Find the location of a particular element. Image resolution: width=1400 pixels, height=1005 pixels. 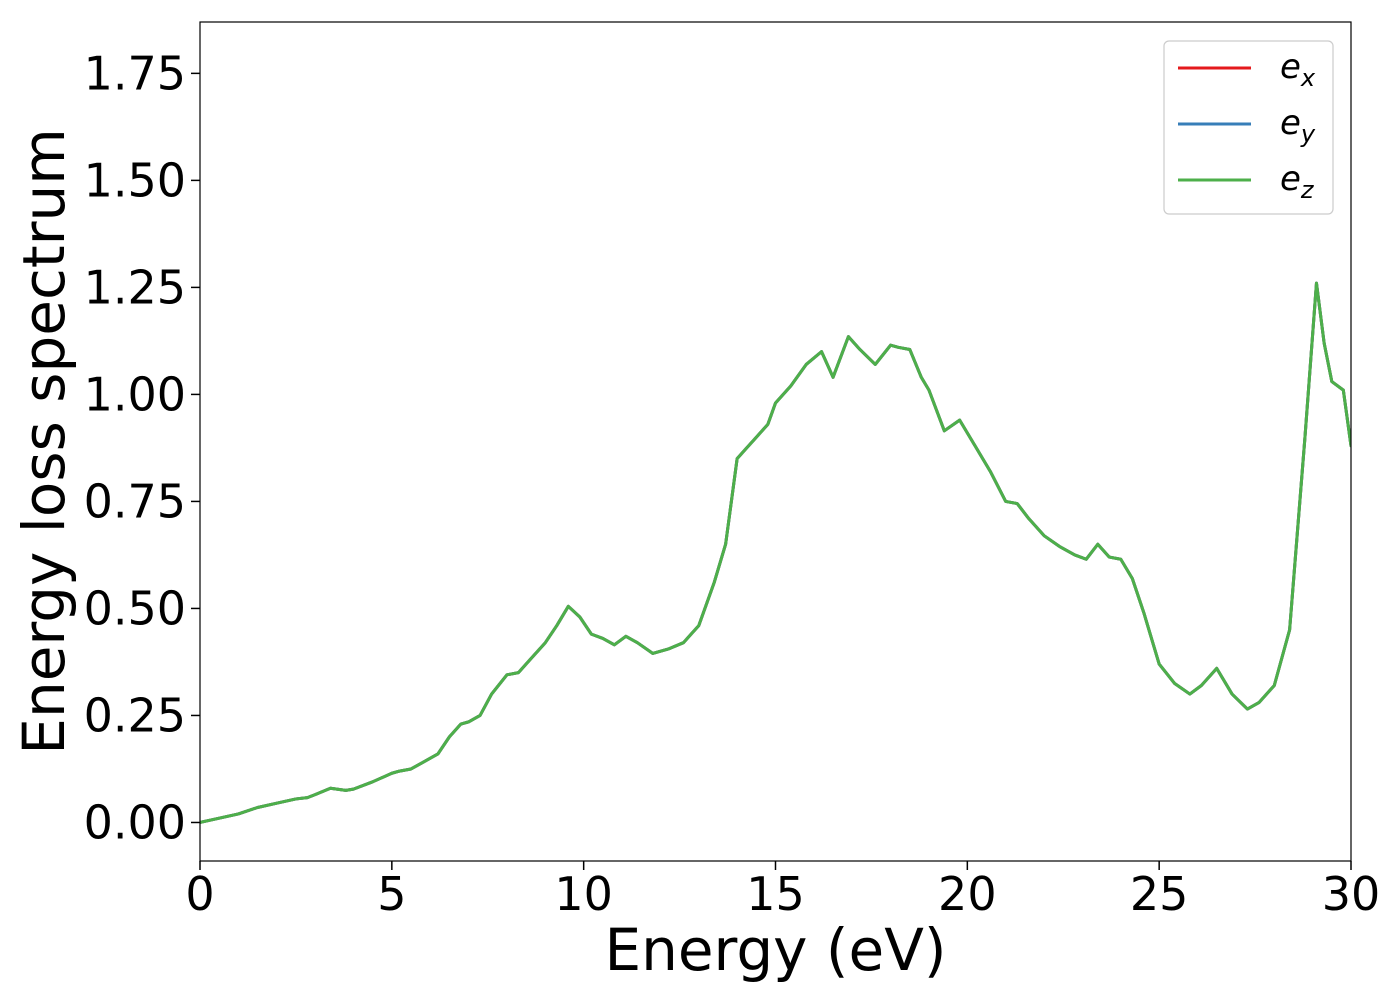

x-tick-label: 0 is located at coordinates (199, 894).